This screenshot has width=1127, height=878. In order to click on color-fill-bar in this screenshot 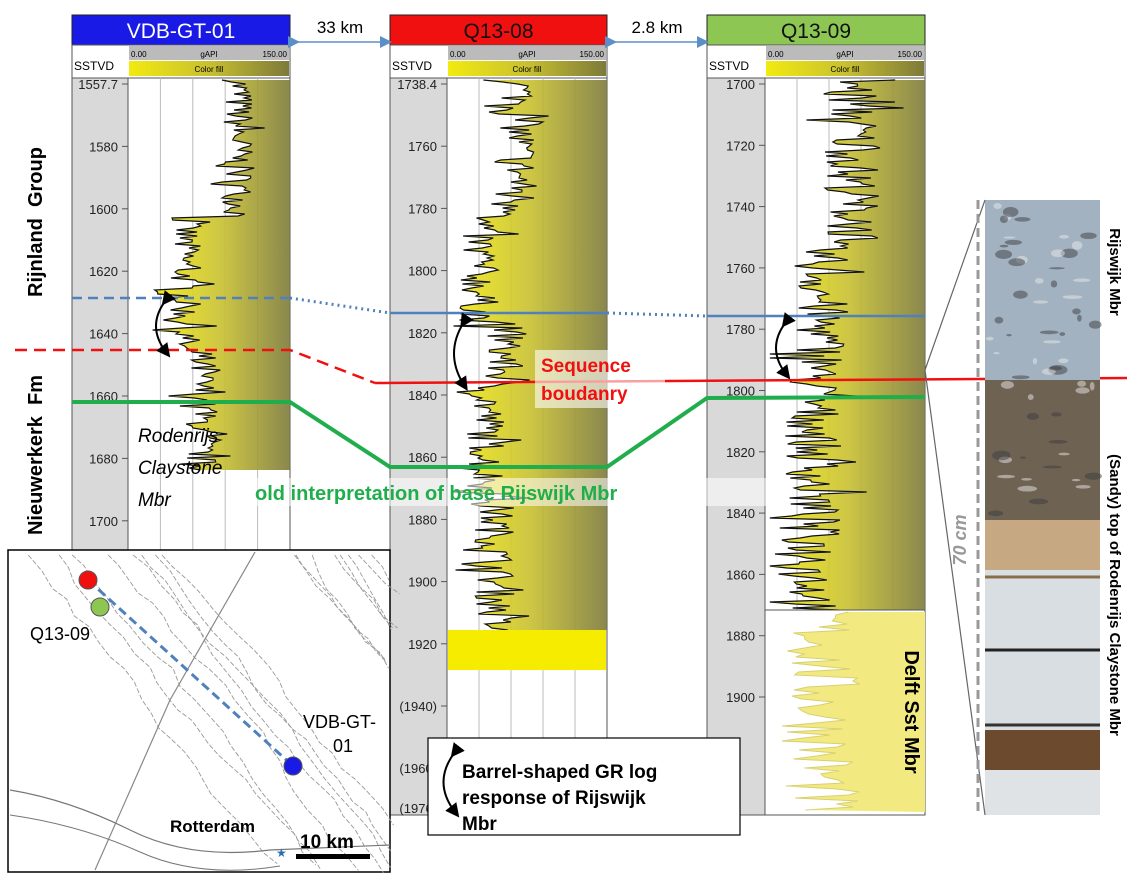, I will do `click(845, 68)`.